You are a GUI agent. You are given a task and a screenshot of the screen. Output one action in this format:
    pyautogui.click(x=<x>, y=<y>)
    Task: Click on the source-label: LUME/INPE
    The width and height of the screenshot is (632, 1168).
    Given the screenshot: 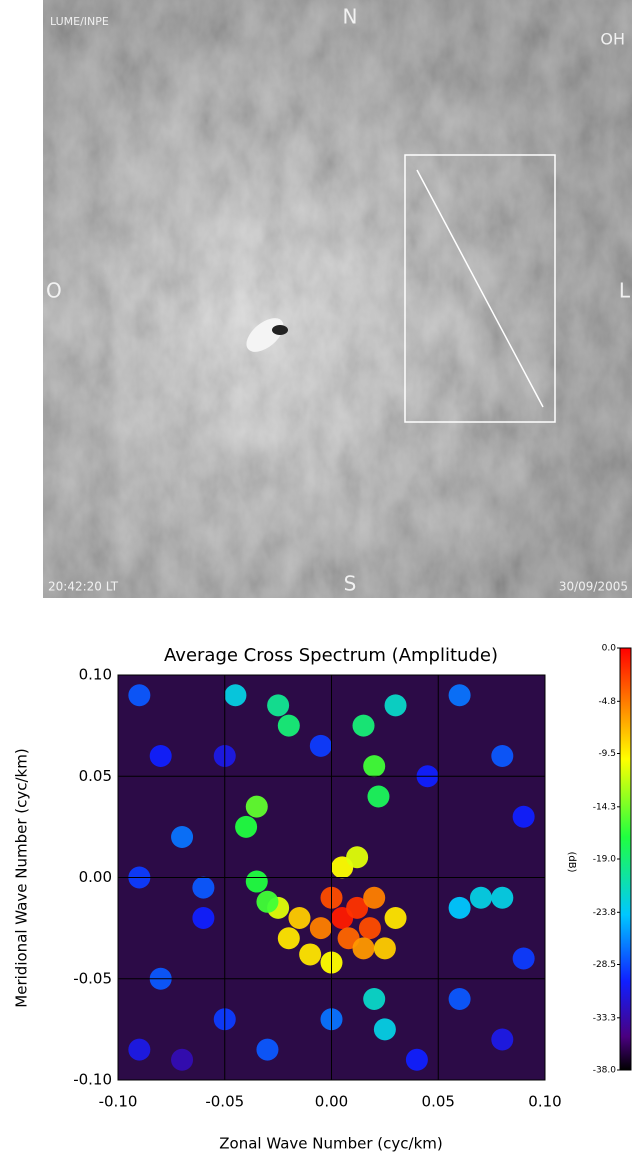 What is the action you would take?
    pyautogui.click(x=79, y=21)
    